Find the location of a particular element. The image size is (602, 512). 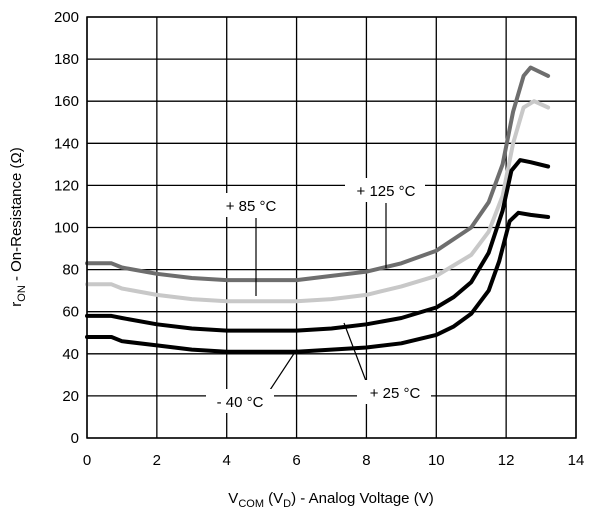

y-axis-title-main: r is located at coordinates (16, 304).